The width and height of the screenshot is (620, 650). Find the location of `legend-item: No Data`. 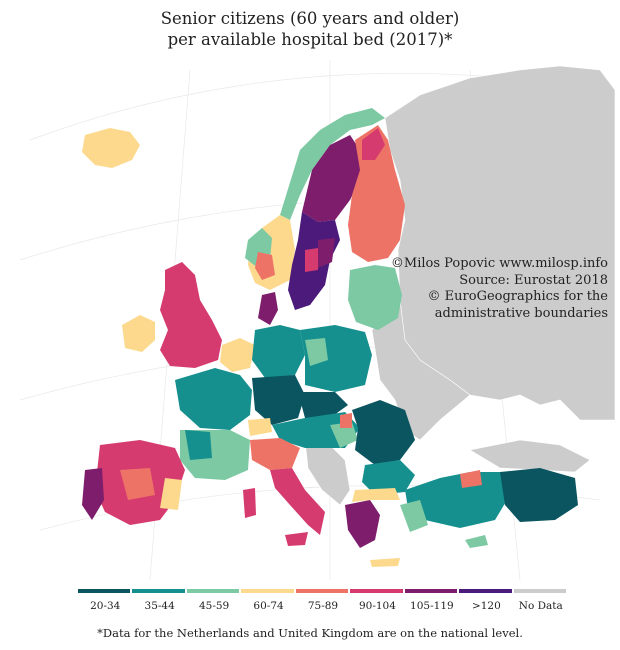

legend-item: No Data is located at coordinates (540, 605).